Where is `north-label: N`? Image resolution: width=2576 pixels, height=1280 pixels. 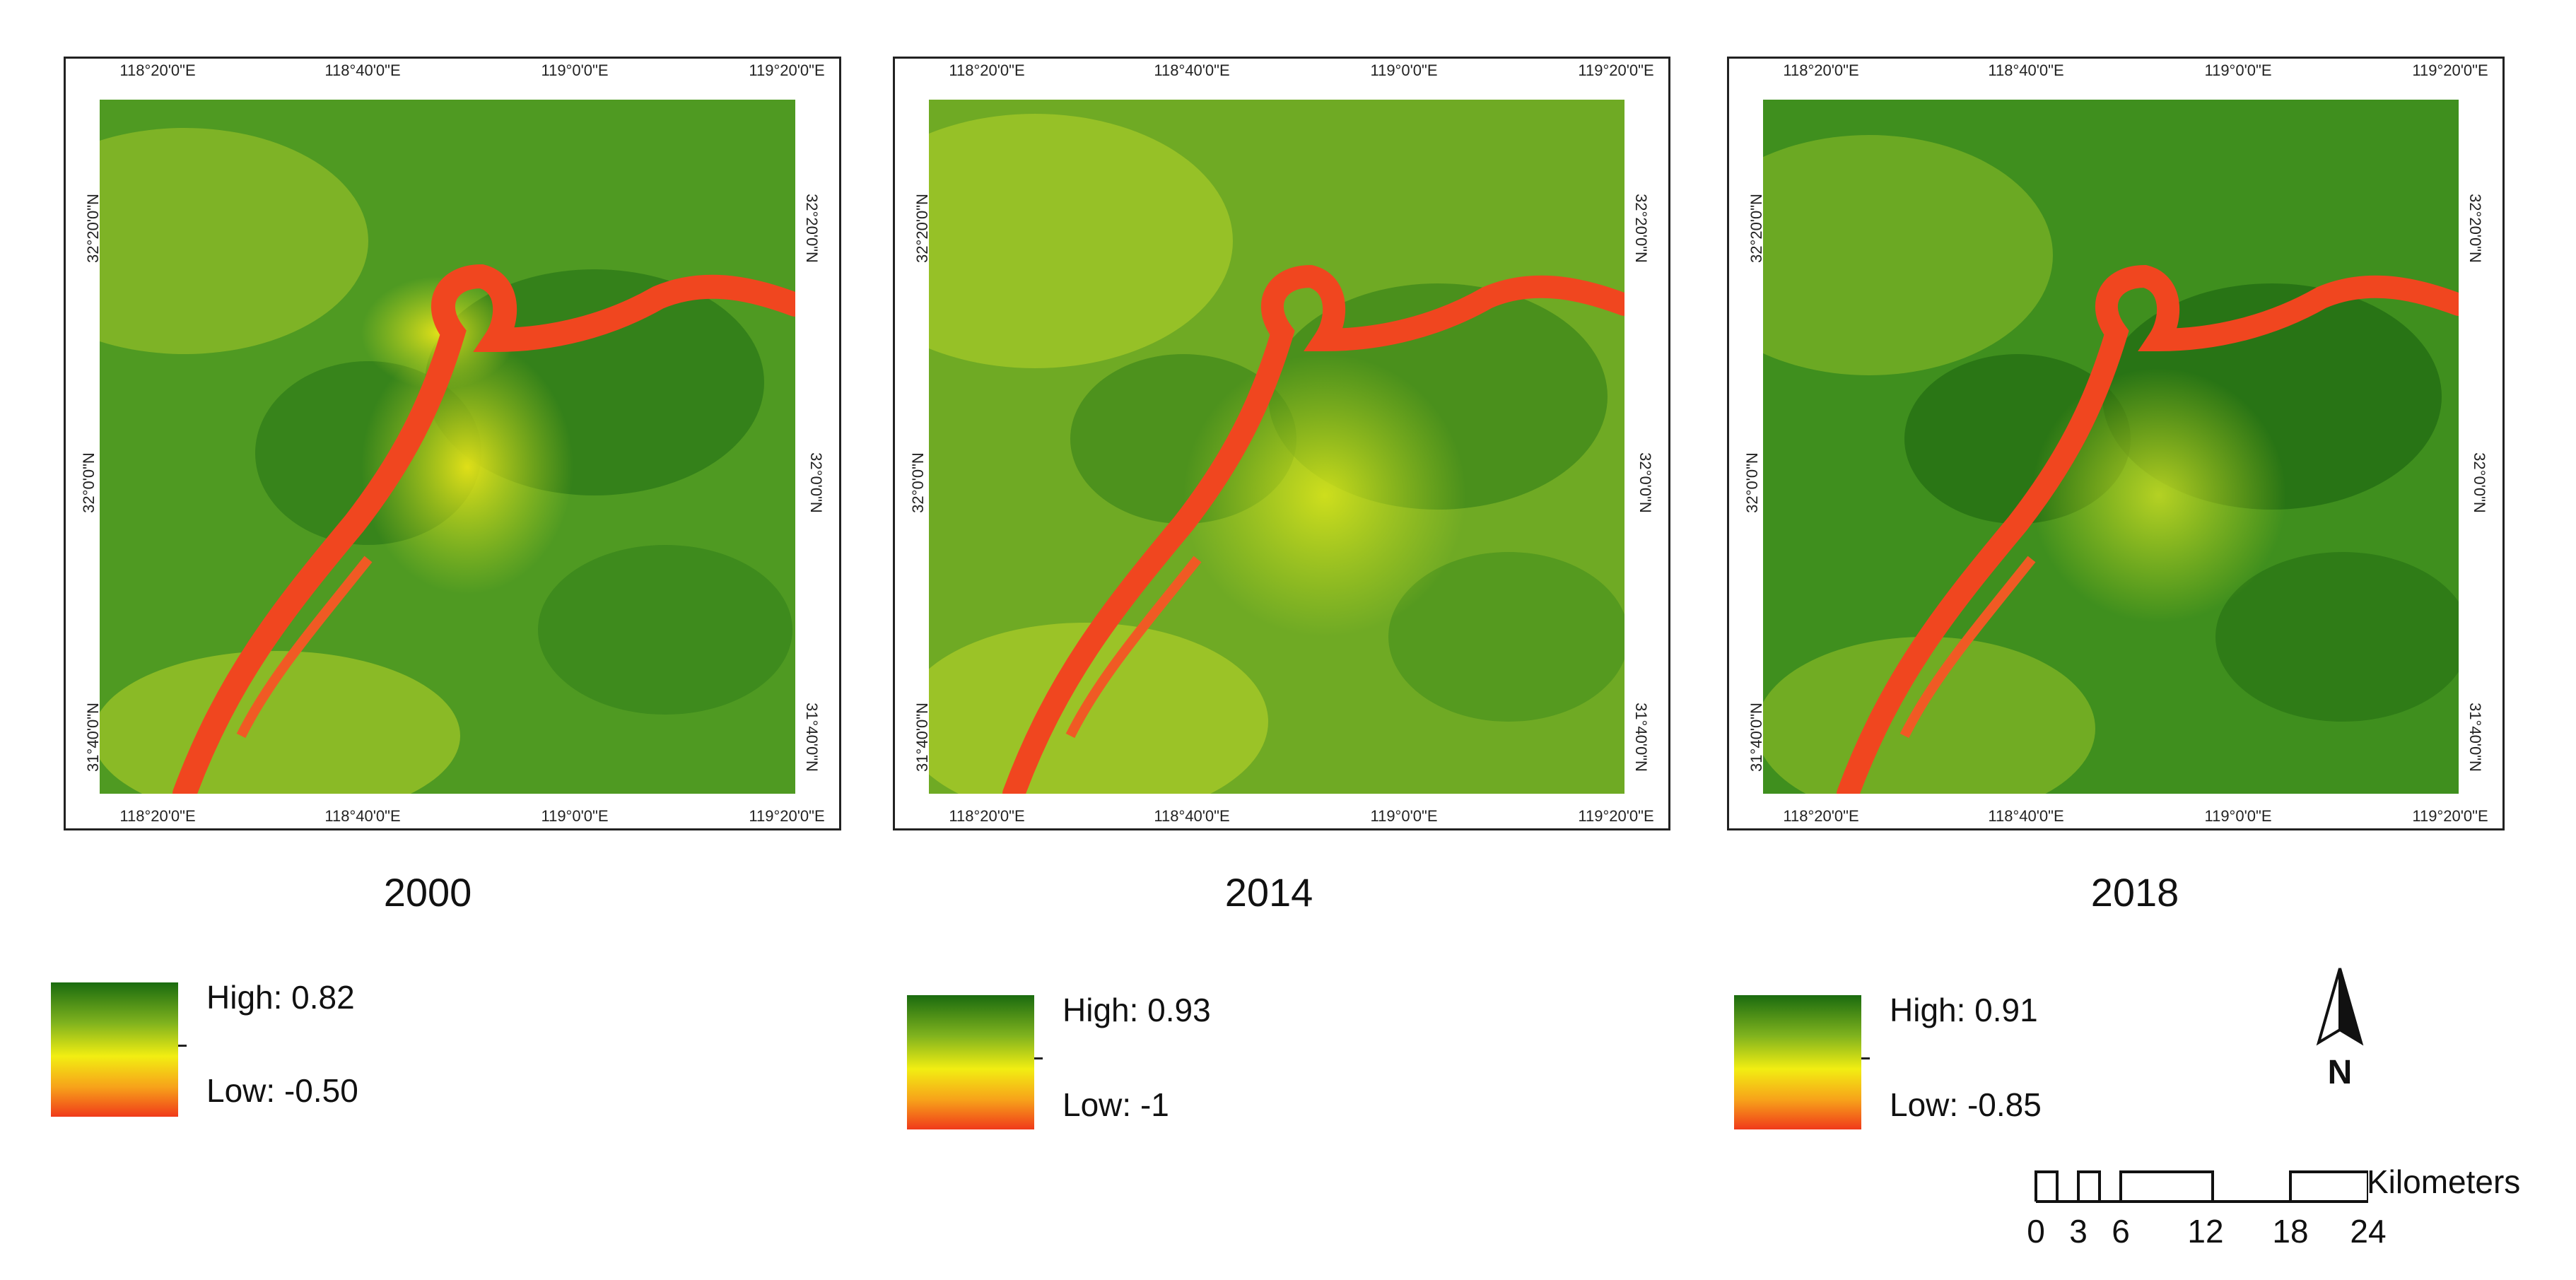 north-label: N is located at coordinates (2340, 1072).